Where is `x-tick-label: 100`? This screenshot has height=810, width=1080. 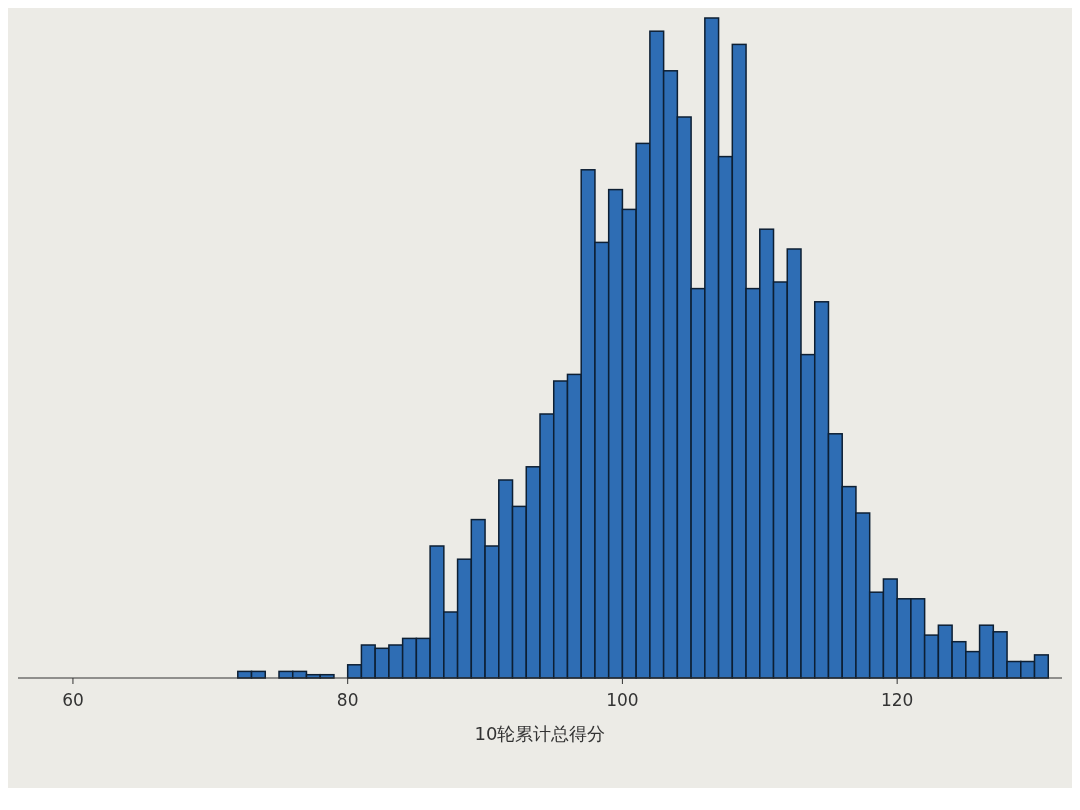 x-tick-label: 100 is located at coordinates (622, 700).